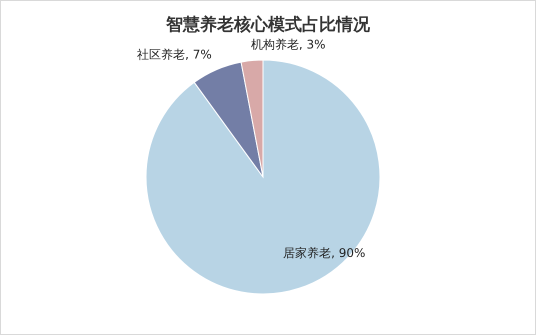 The height and width of the screenshot is (335, 536). What do you see at coordinates (274, 45) in the screenshot?
I see `slice-label: 机构养老` at bounding box center [274, 45].